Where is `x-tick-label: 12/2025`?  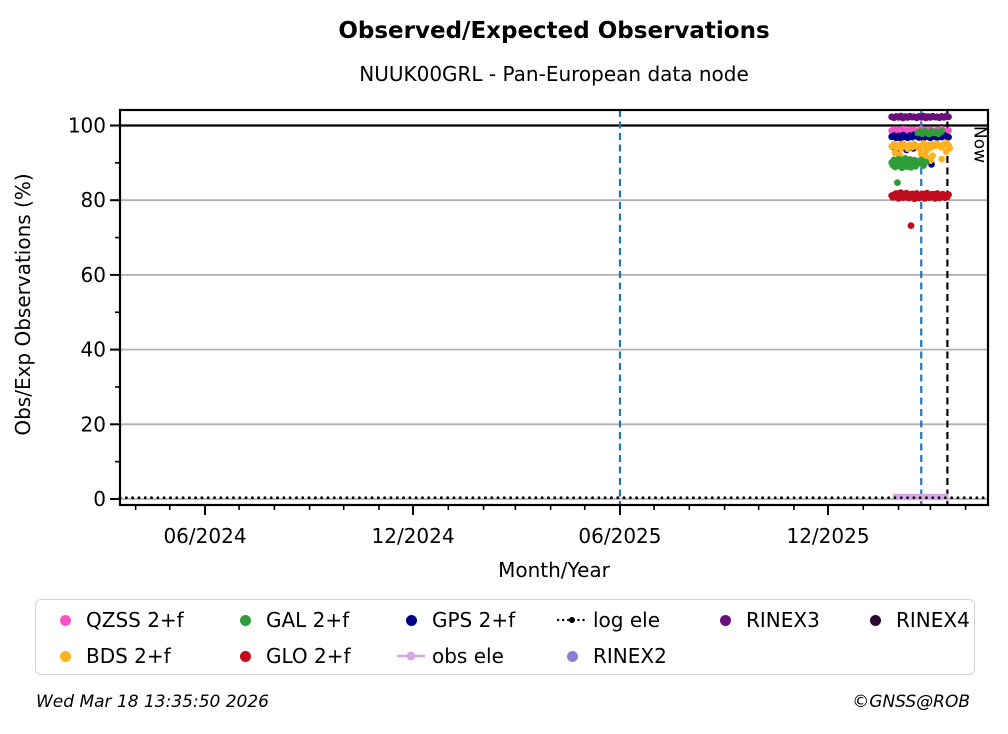
x-tick-label: 12/2025 is located at coordinates (827, 536).